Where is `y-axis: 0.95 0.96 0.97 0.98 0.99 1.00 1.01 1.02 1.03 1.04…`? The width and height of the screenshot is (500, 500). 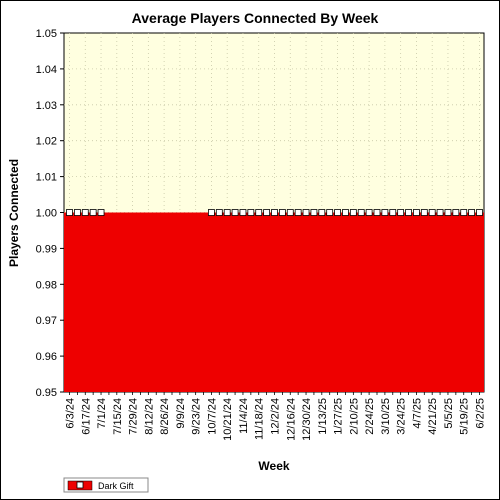
y-axis: 0.95 0.96 0.97 0.98 0.99 1.00 1.01 1.02 1.03 1.04… is located at coordinates (50, 213).